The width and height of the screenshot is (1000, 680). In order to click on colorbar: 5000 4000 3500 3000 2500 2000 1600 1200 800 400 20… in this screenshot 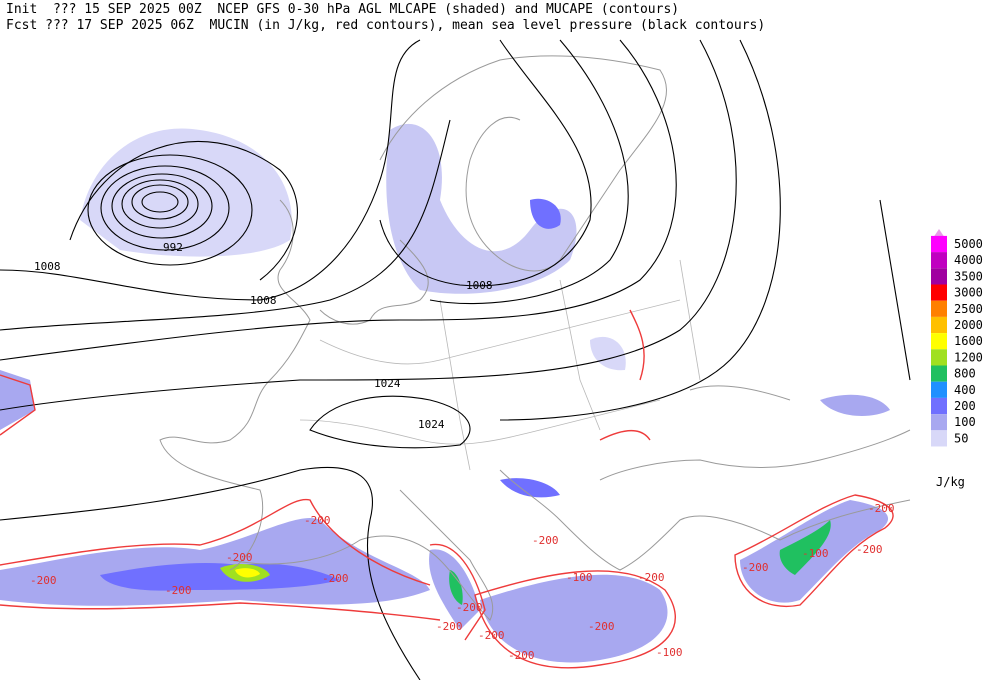, I will do `click(957, 338)`.